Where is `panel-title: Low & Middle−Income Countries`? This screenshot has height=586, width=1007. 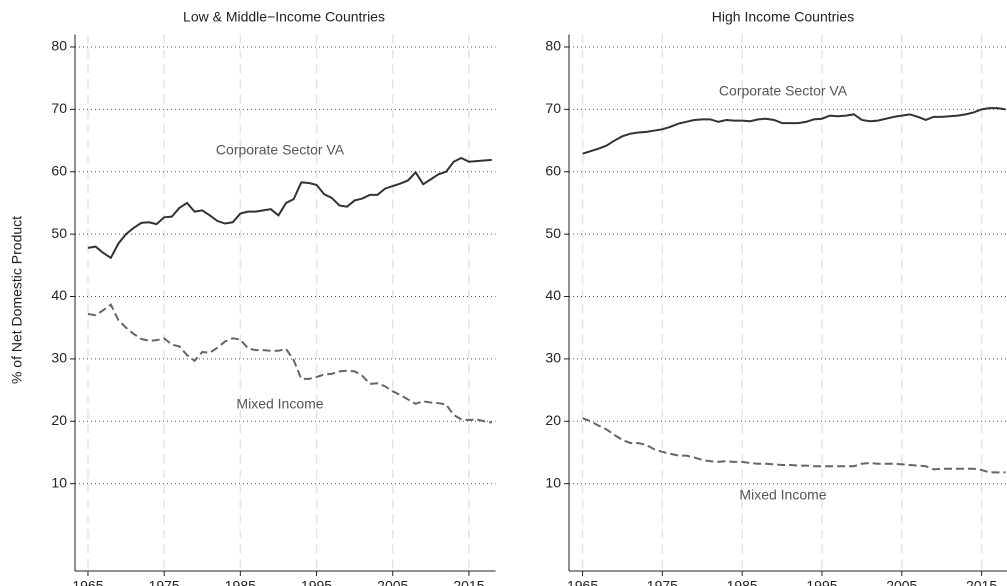 panel-title: Low & Middle−Income Countries is located at coordinates (284, 17).